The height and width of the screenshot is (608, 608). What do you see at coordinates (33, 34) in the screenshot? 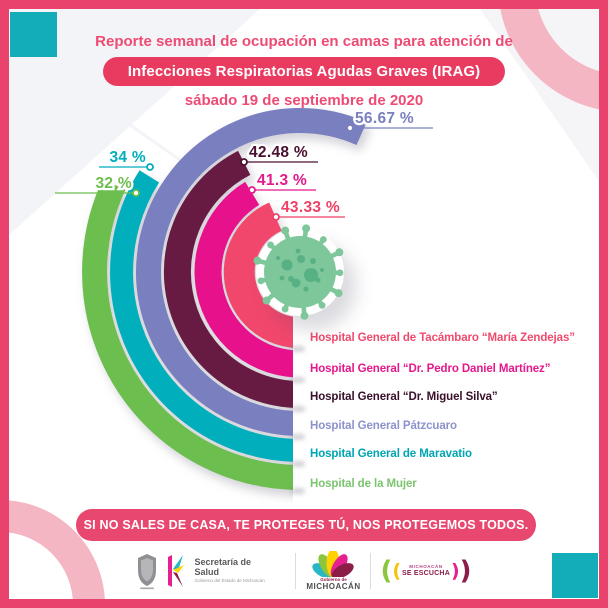
I see `teal-square-top-left-icon` at bounding box center [33, 34].